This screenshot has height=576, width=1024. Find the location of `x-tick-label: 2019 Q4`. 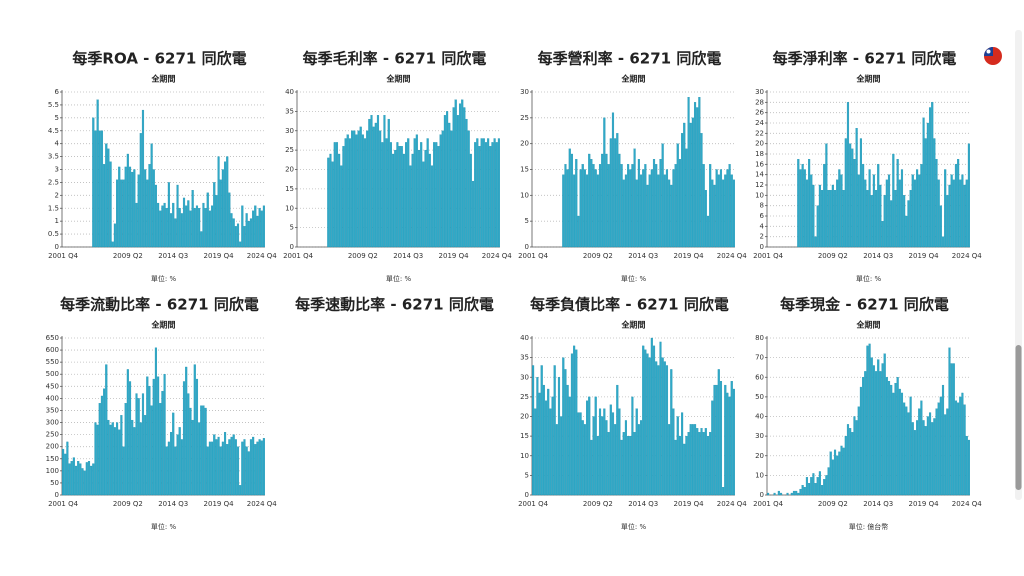

x-tick-label: 2019 Q4 is located at coordinates (689, 256).